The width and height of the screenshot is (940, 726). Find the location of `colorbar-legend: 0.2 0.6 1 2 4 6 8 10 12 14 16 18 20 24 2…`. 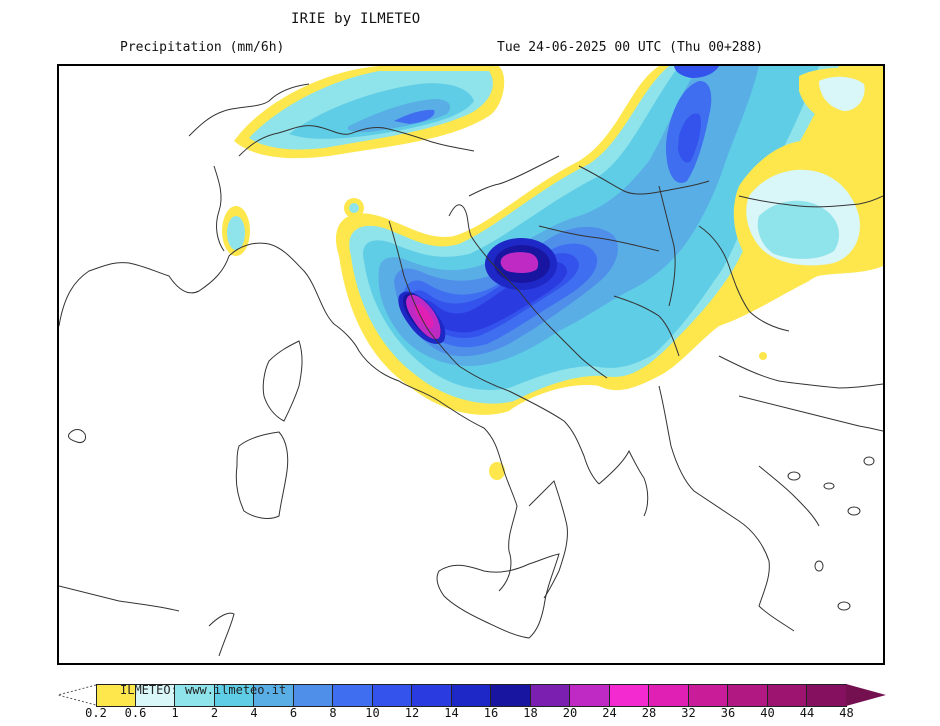

colorbar-legend: 0.2 0.6 1 2 4 6 8 10 12 14 16 18 20 24 2… is located at coordinates (476, 704).